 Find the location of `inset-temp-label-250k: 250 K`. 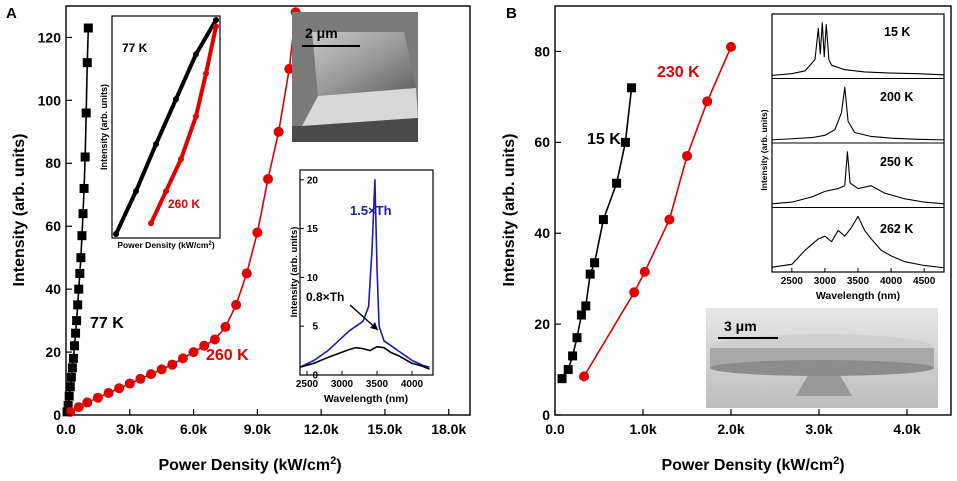

inset-temp-label-250k: 250 K is located at coordinates (896, 162).